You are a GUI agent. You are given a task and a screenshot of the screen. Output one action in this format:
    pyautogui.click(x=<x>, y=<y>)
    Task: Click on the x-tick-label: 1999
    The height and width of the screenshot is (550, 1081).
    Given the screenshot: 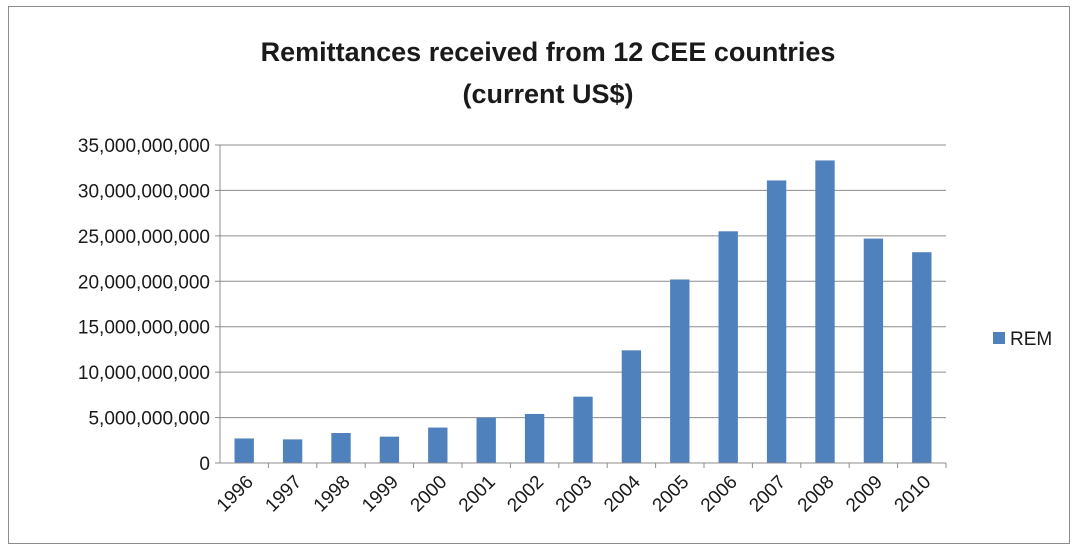 What is the action you would take?
    pyautogui.click(x=380, y=494)
    